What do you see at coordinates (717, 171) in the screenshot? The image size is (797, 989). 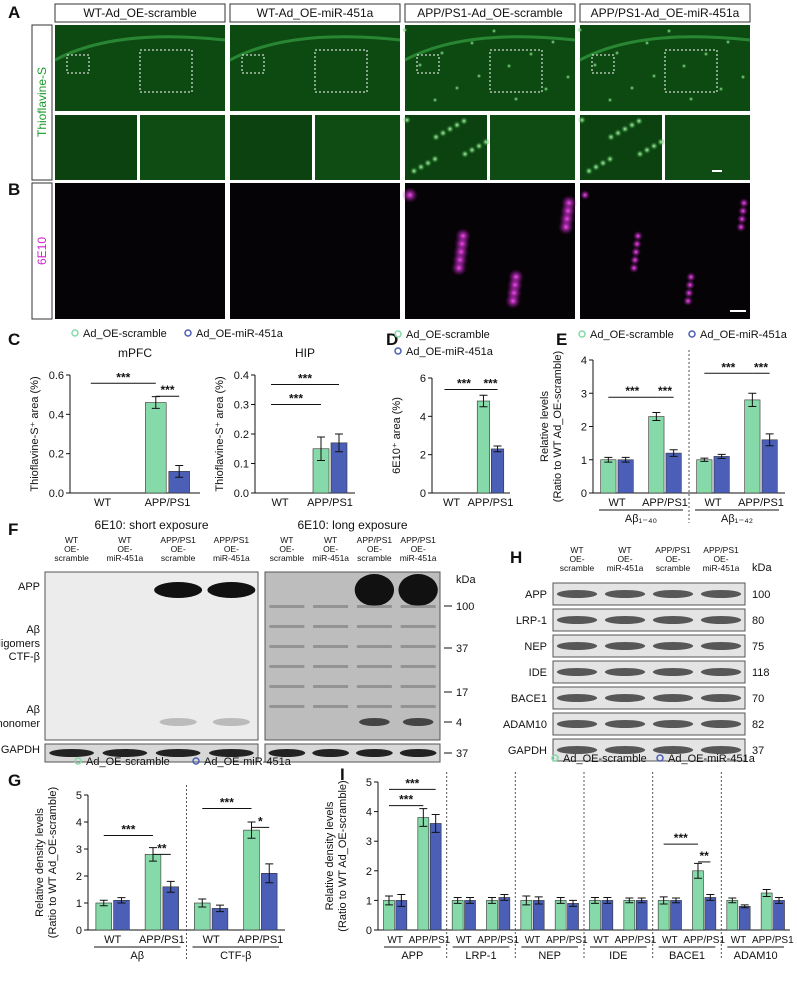 I see `scale-bar` at bounding box center [717, 171].